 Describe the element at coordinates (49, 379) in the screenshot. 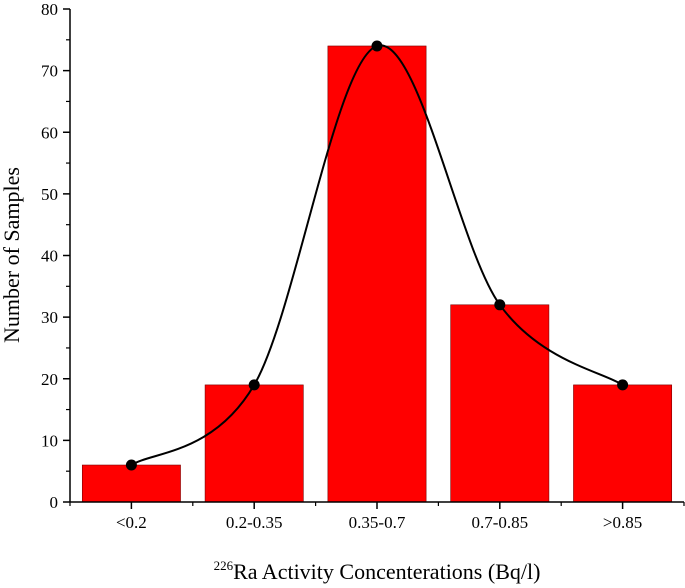

I see `y-tick-label-2: 20` at that location.